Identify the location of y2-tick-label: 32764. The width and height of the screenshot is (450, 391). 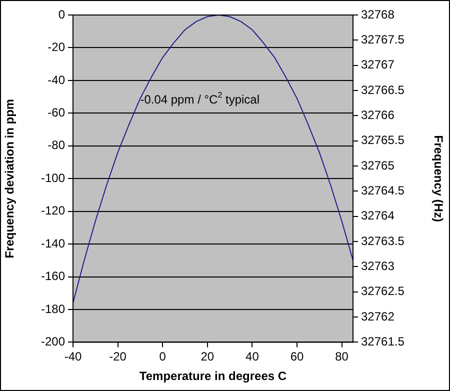
(378, 215).